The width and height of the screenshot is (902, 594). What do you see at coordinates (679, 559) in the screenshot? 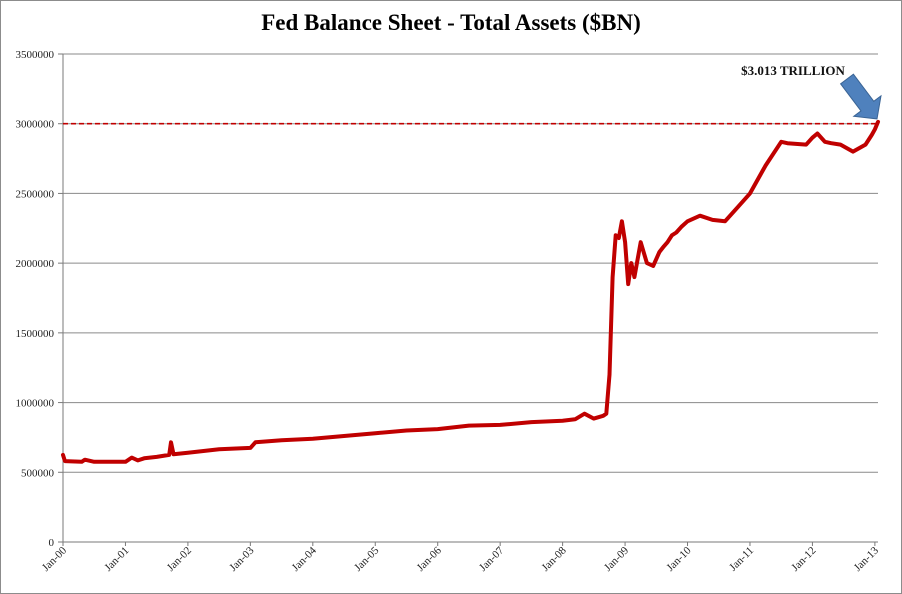
I see `x-tick-label: Jan-10` at bounding box center [679, 559].